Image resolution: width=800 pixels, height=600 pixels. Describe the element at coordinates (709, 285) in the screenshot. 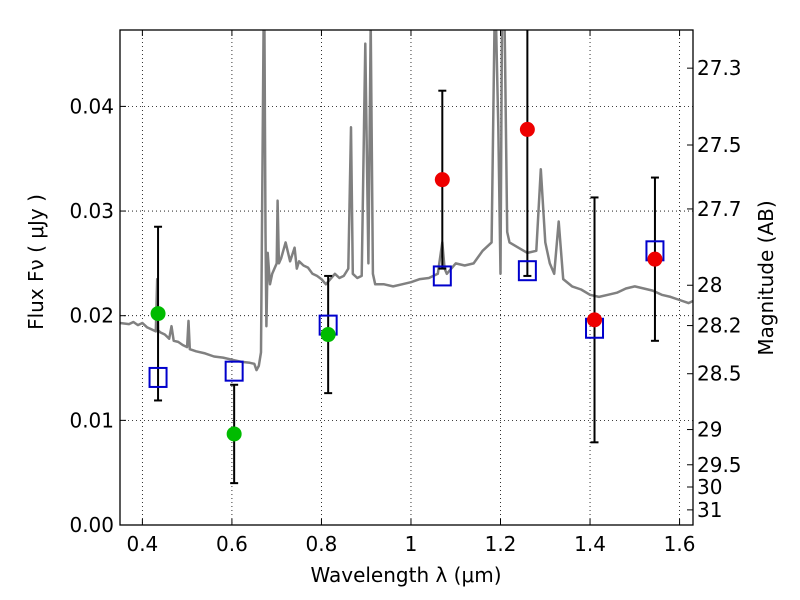

I see `mag-tick-label: 28` at that location.